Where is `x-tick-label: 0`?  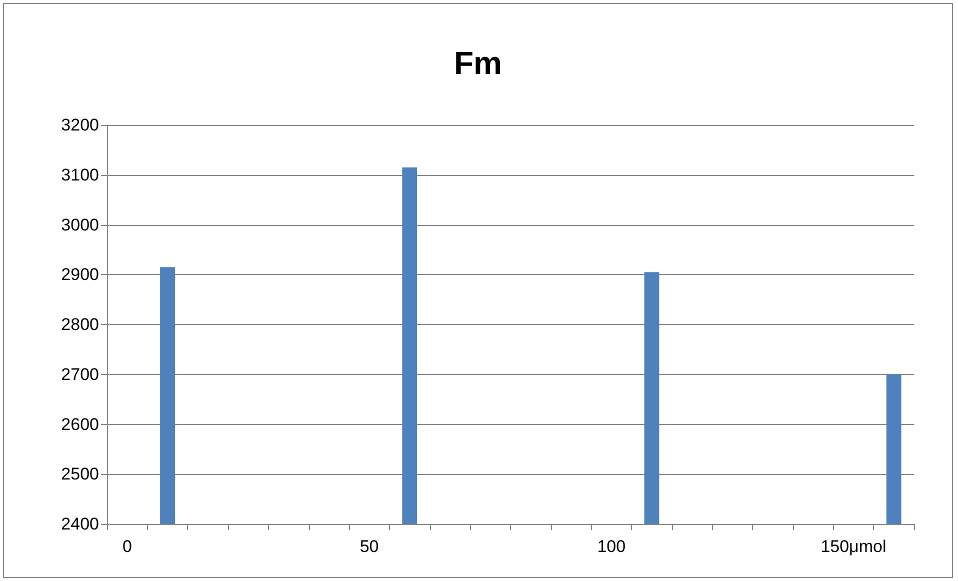 x-tick-label: 0 is located at coordinates (127, 546).